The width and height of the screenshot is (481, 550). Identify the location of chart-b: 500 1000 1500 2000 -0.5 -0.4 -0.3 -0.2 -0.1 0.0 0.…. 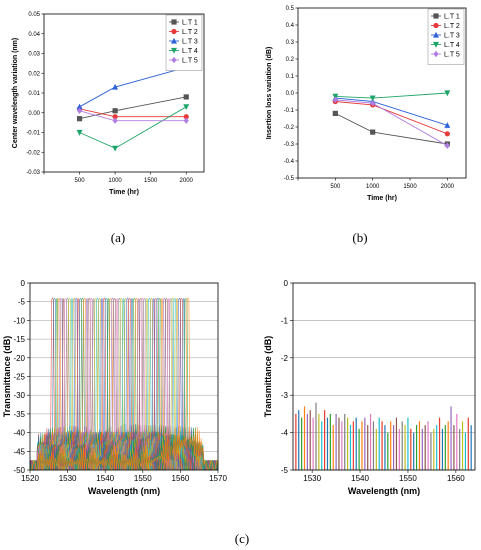
(366, 104).